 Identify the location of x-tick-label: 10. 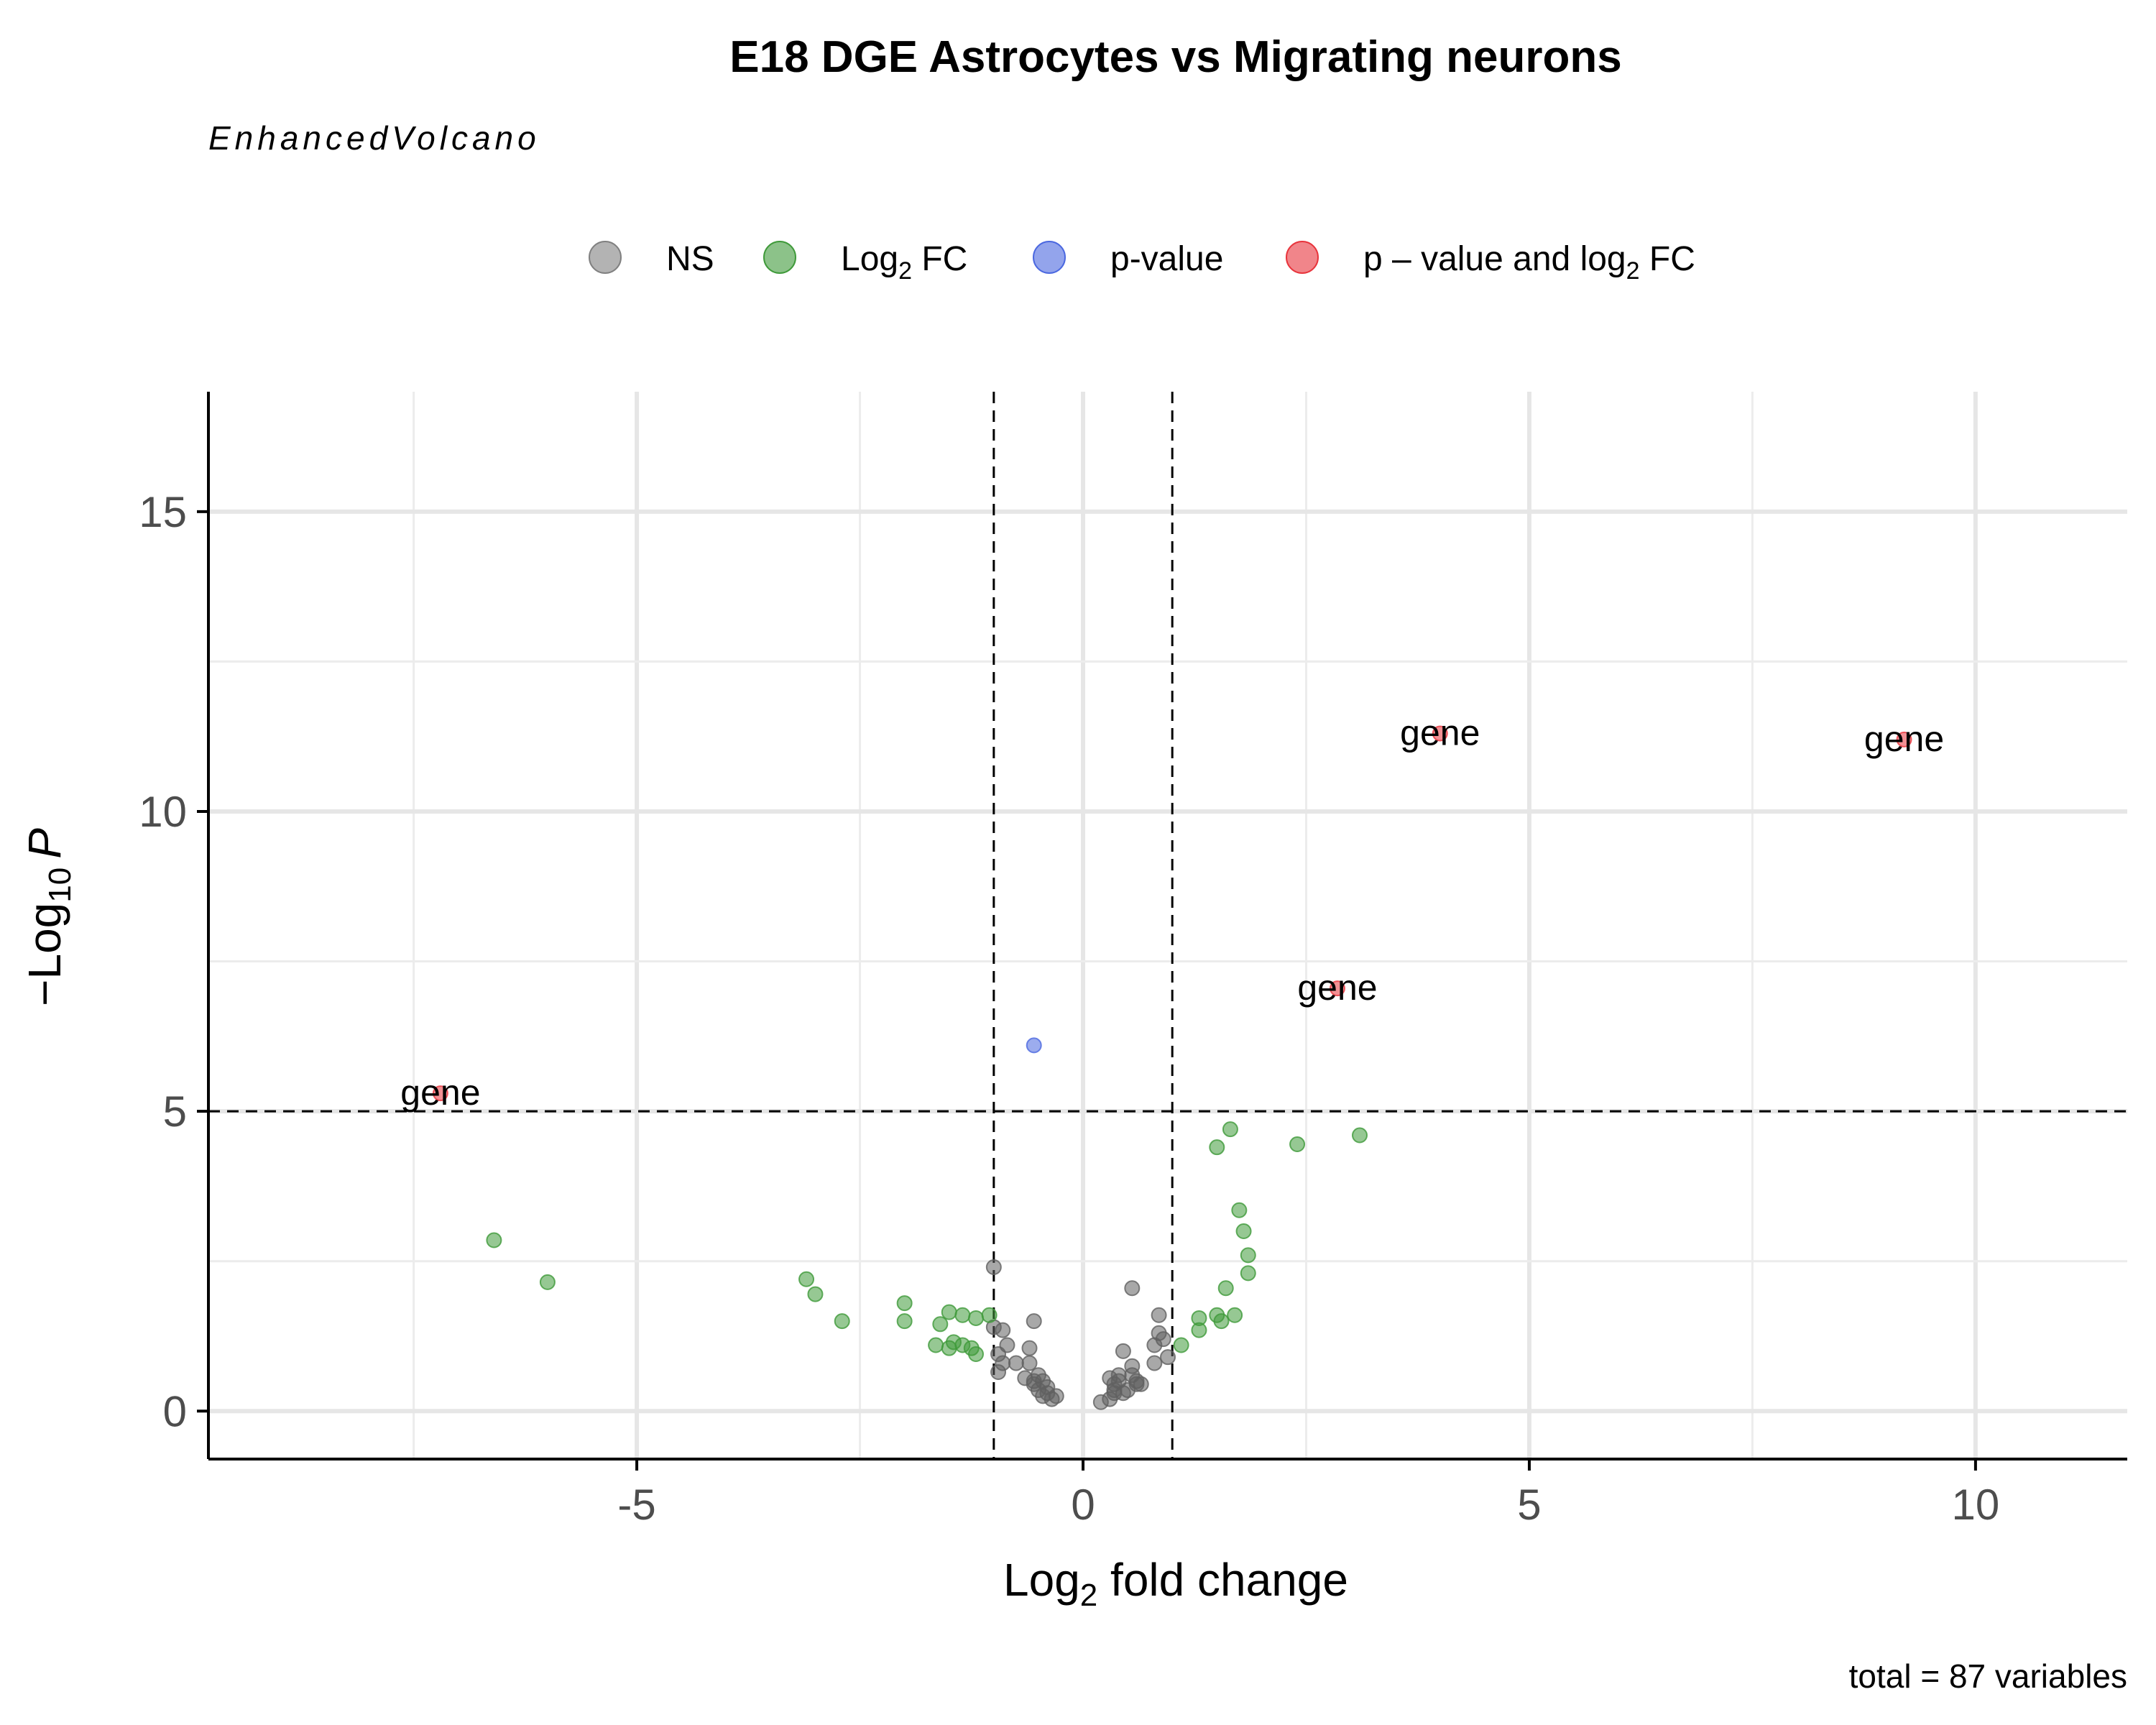
(1976, 1505).